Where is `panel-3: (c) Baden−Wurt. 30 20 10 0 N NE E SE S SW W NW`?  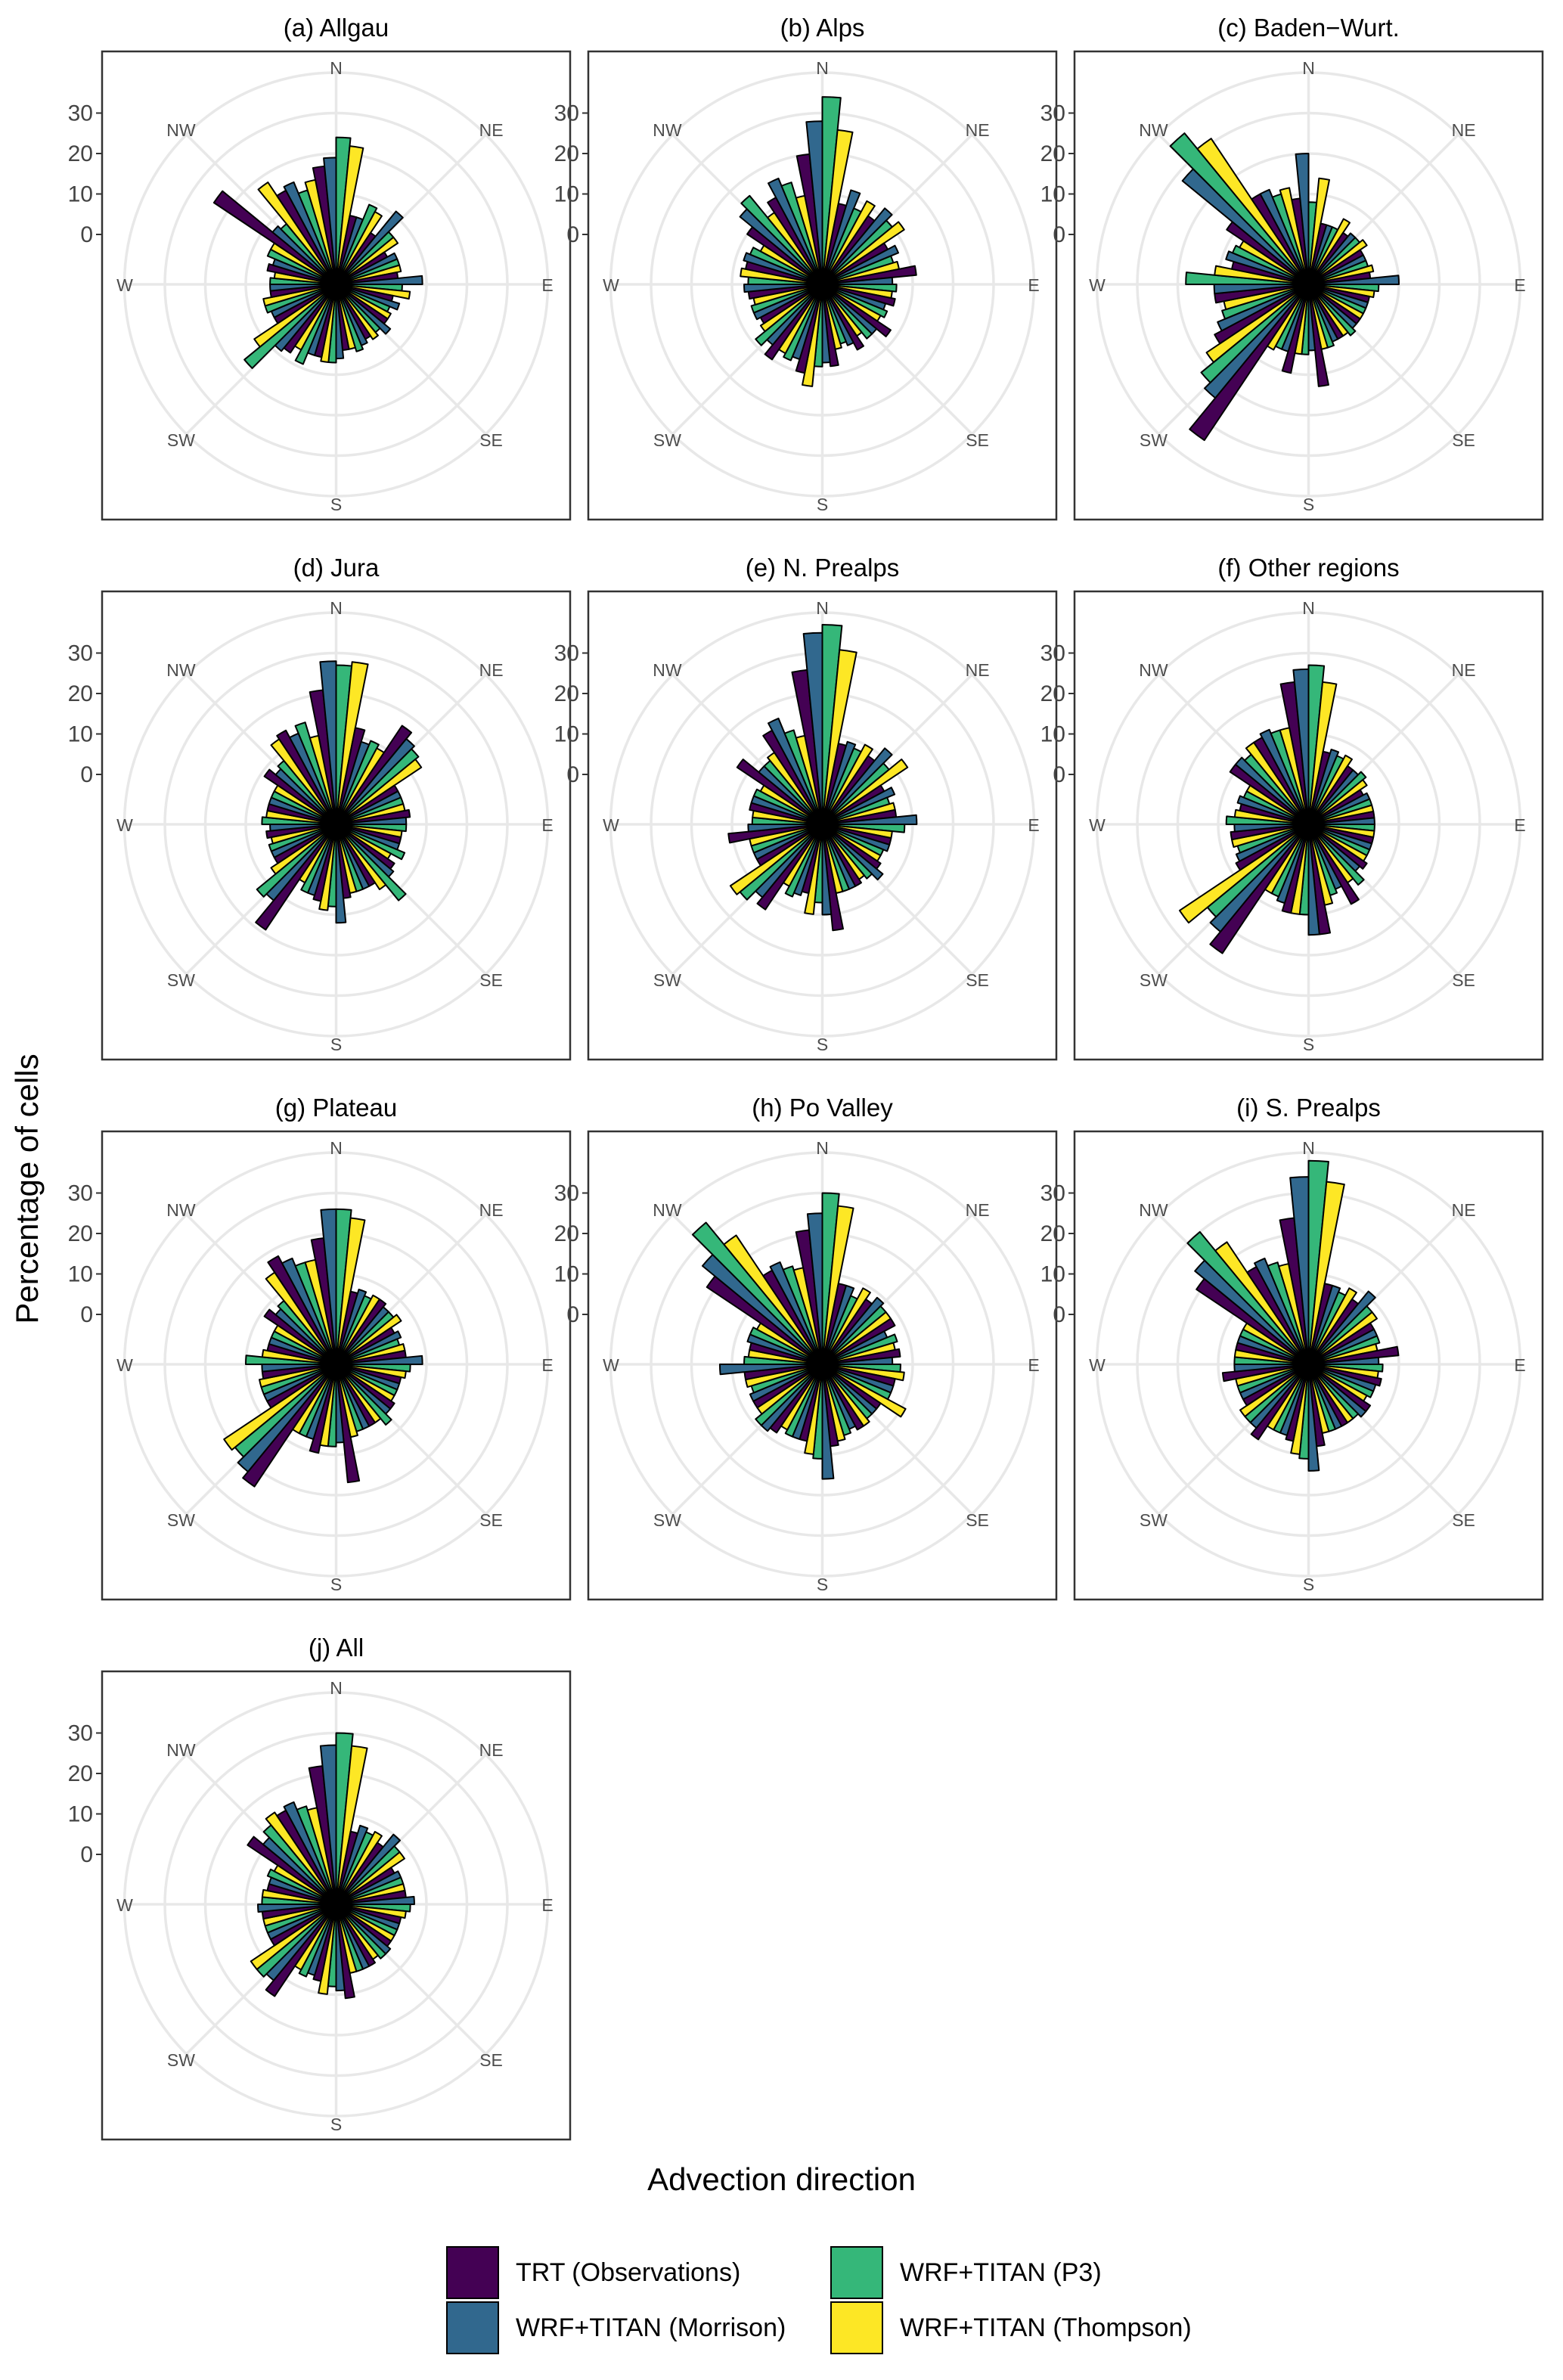 panel-3: (c) Baden−Wurt. 30 20 10 0 N NE E SE S SW W NW is located at coordinates (1292, 267).